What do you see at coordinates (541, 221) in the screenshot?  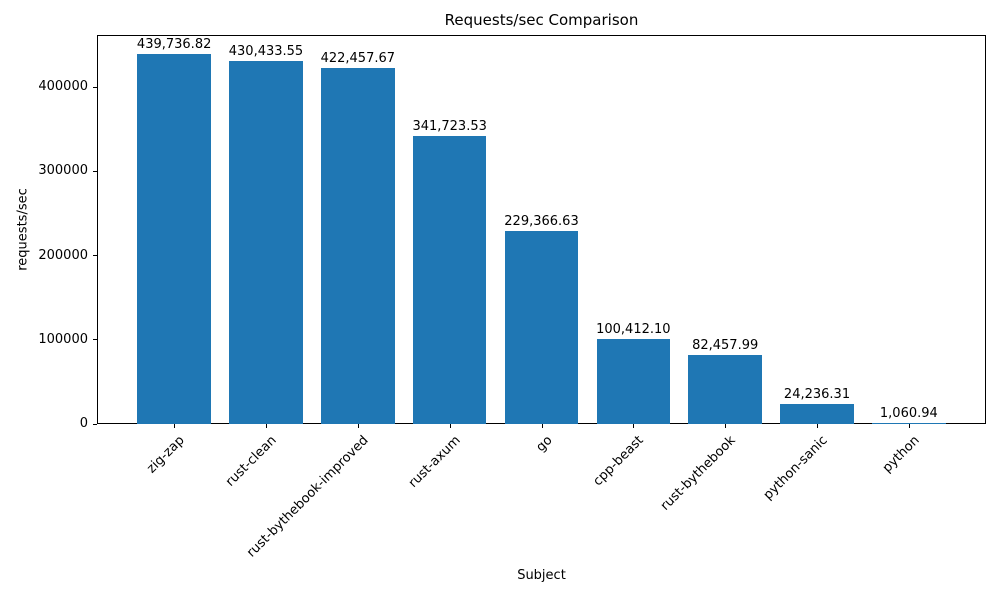 I see `bar-value-label: 229,366.63` at bounding box center [541, 221].